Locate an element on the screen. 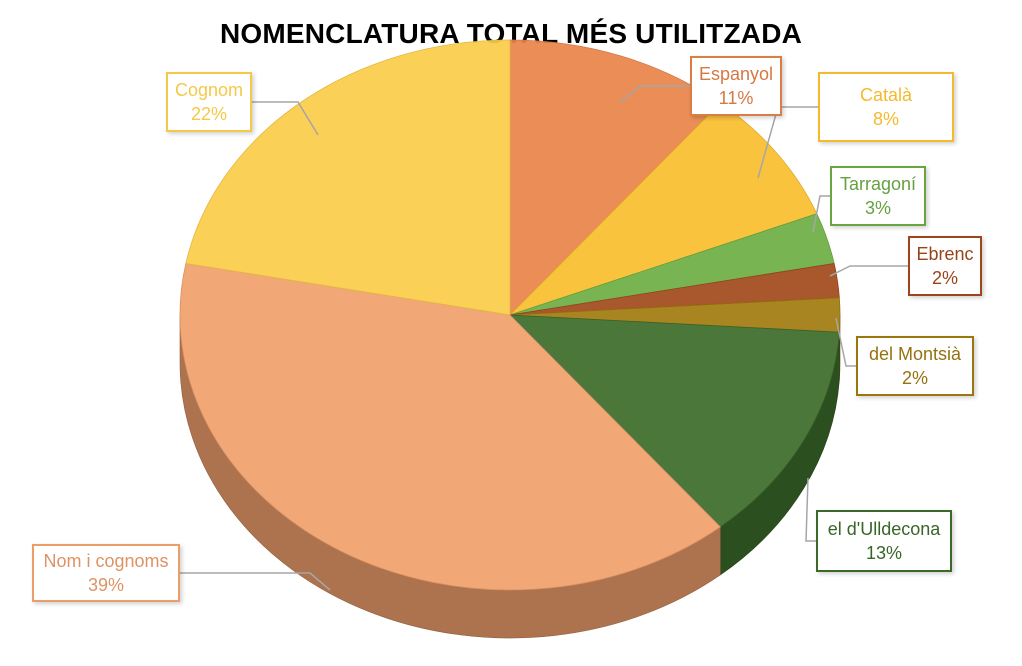 The width and height of the screenshot is (1022, 666). data-label-name: Tarragoní is located at coordinates (878, 184).